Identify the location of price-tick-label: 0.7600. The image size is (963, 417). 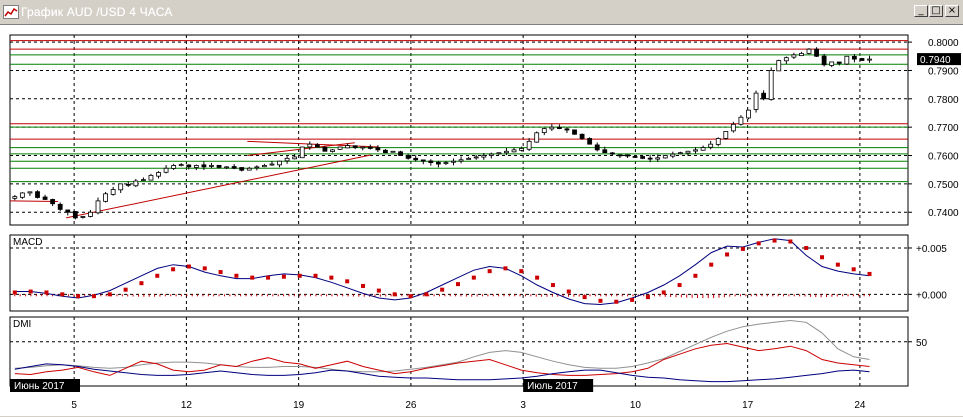
(943, 157).